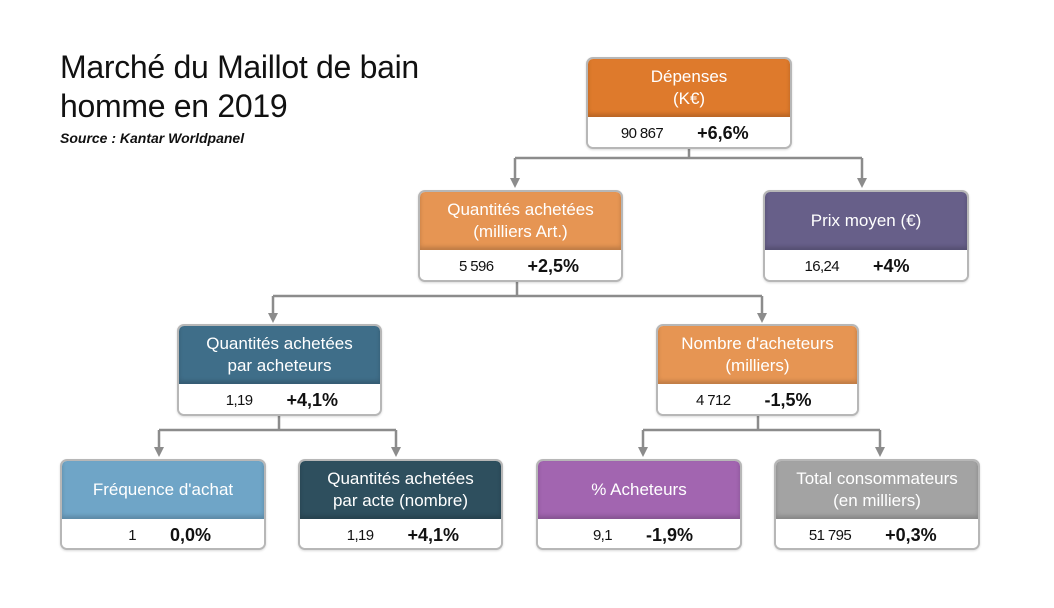 The height and width of the screenshot is (608, 1054). Describe the element at coordinates (713, 400) in the screenshot. I see `node-nb-acheteurs-value: 4 712` at that location.